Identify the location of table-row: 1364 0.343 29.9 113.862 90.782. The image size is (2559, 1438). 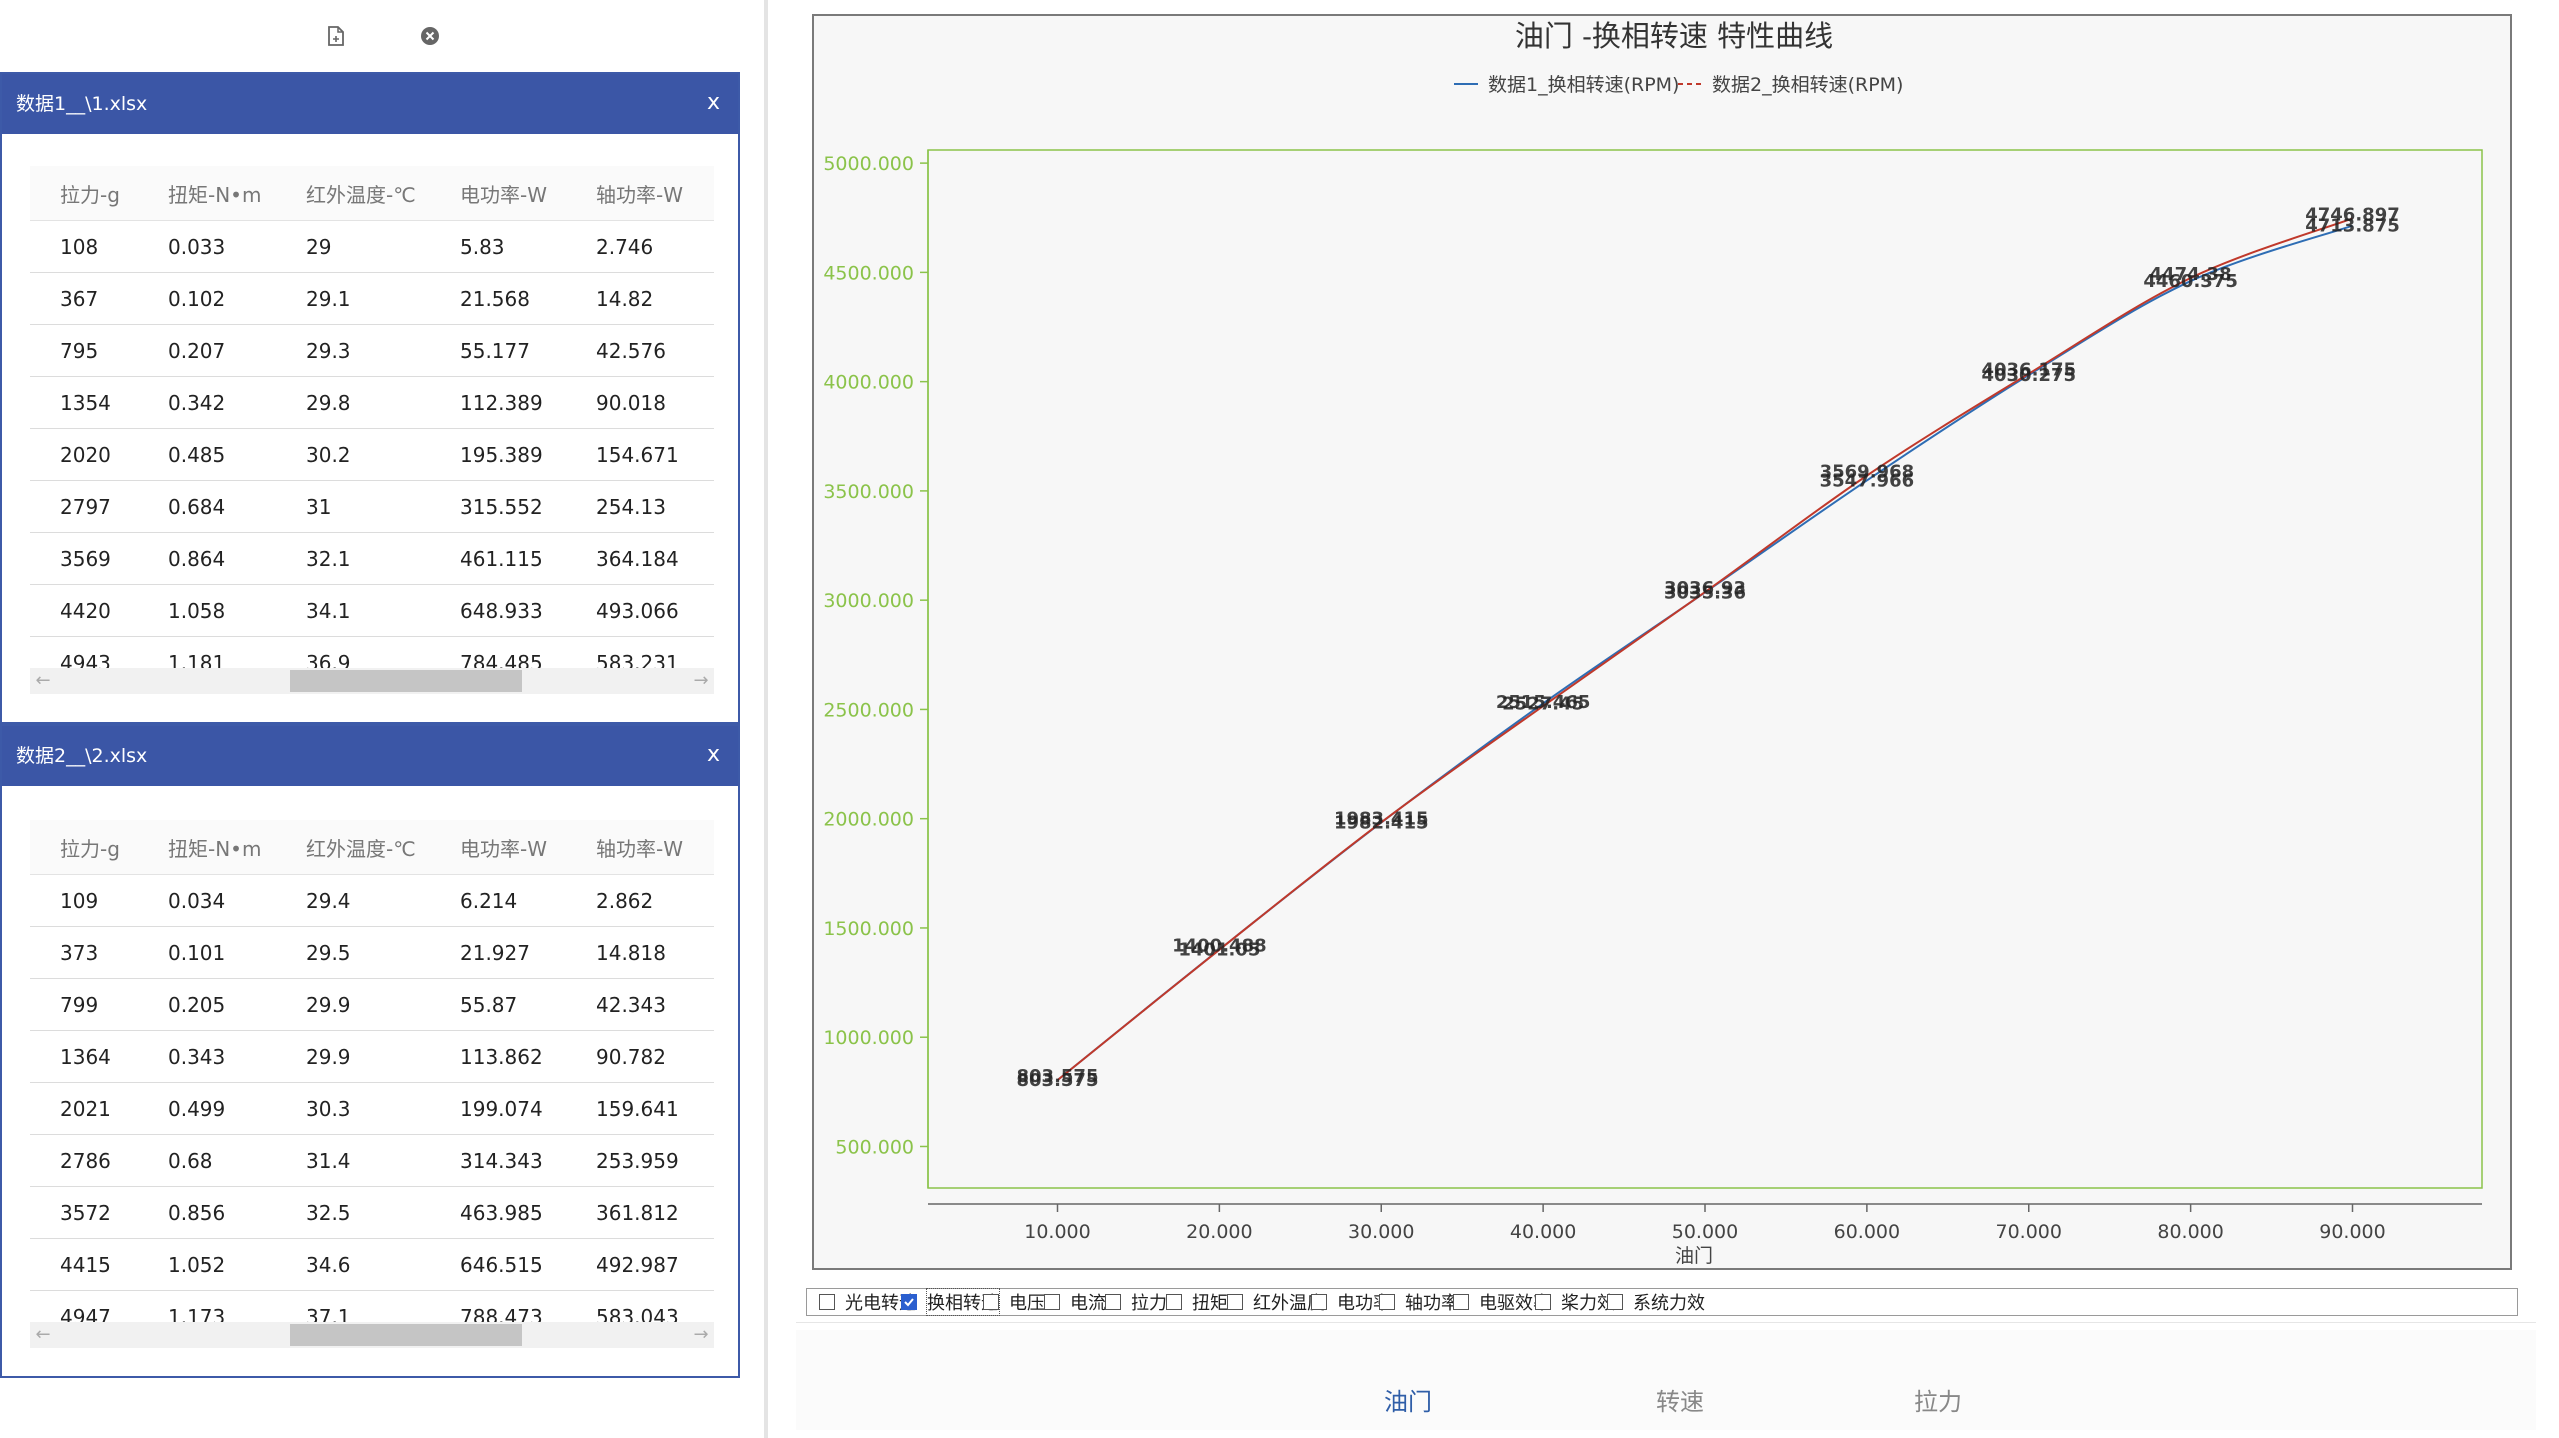
(372, 1056).